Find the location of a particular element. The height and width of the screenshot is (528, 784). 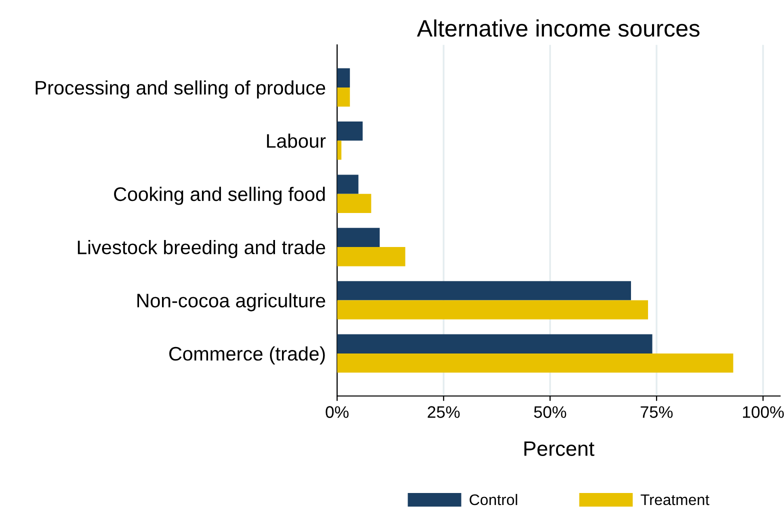

x-tick-label: 75% is located at coordinates (656, 412).